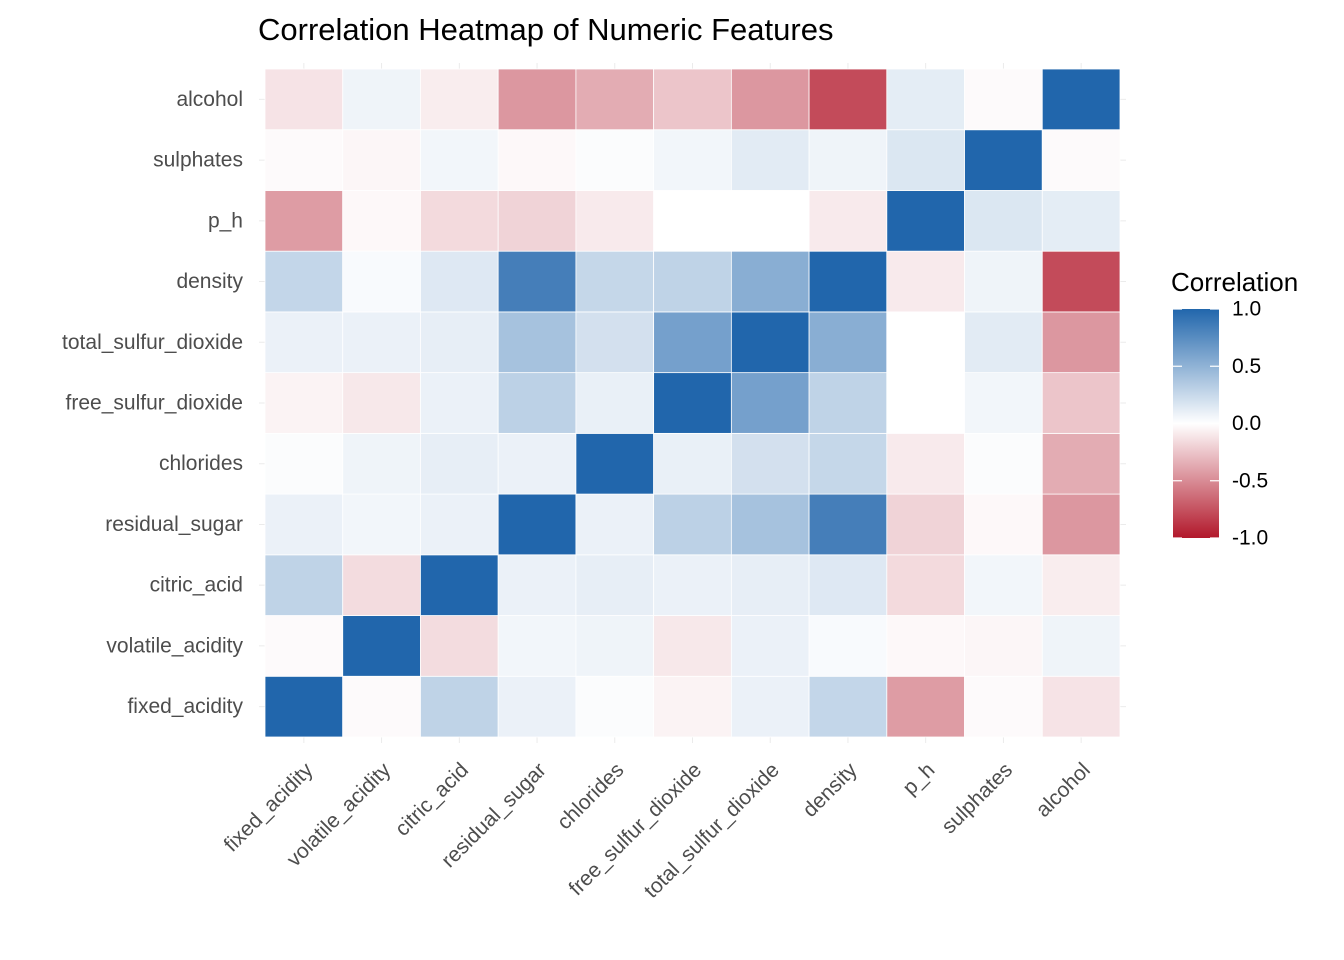 Image resolution: width=1344 pixels, height=960 pixels. I want to click on y-tick-label: citric_acid, so click(196, 585).